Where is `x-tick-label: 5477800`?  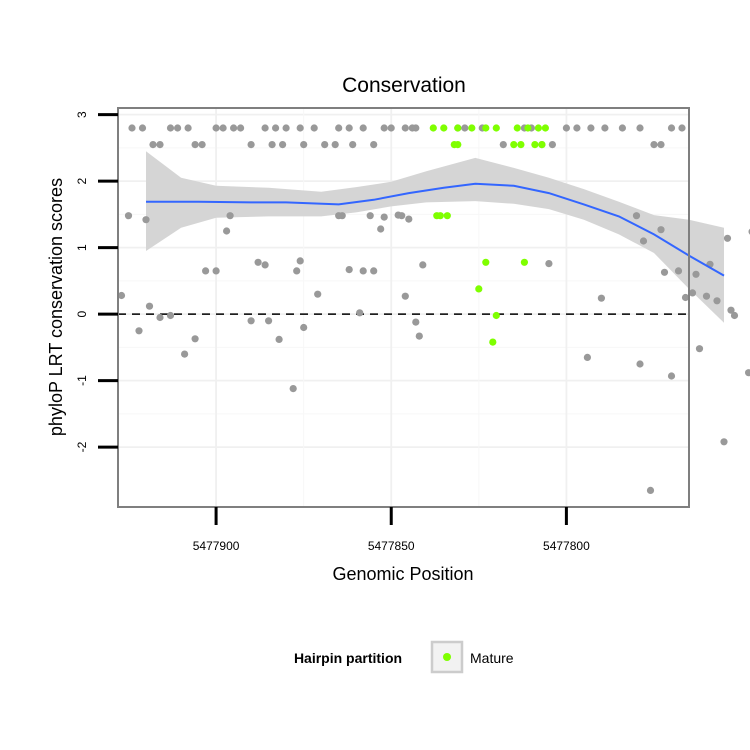
x-tick-label: 5477800 is located at coordinates (566, 546).